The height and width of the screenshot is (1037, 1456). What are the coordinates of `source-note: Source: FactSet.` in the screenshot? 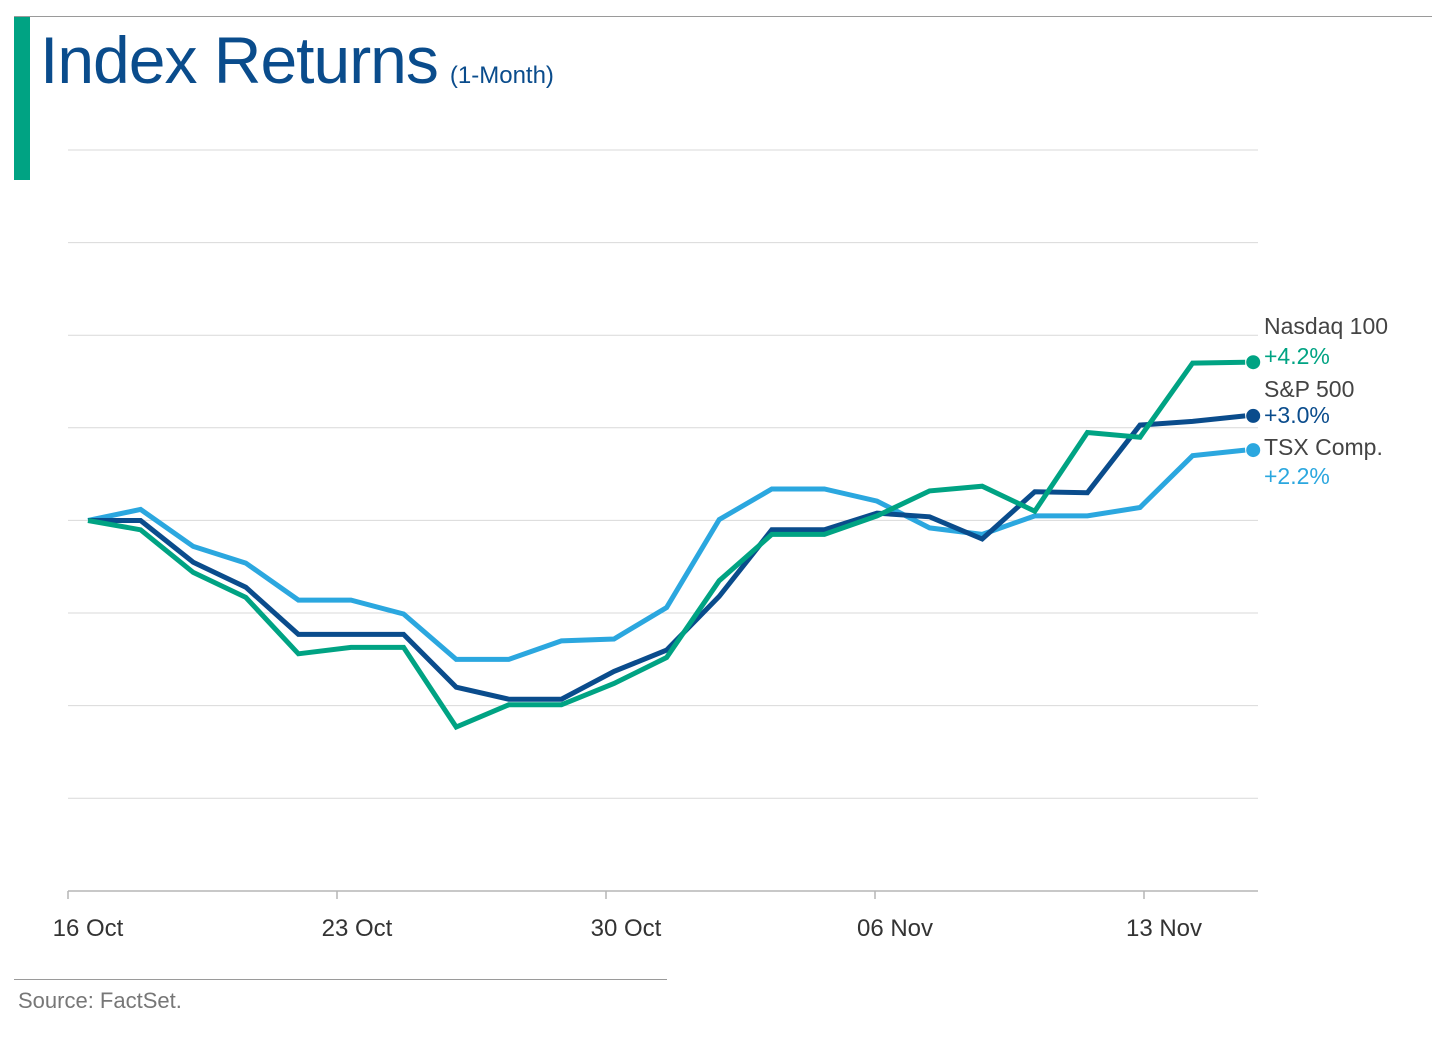 It's located at (100, 1000).